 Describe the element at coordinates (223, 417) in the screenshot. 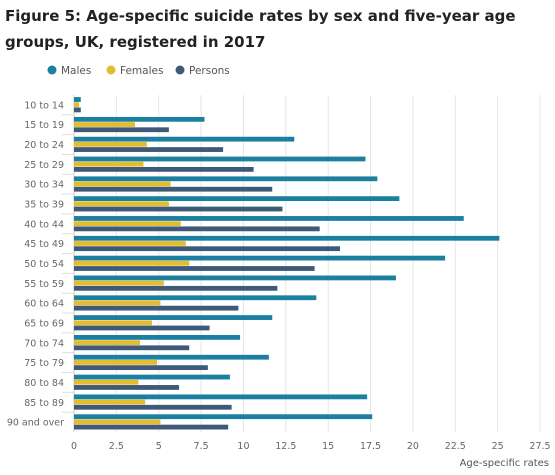

I see `bar-males-90-and-over` at that location.